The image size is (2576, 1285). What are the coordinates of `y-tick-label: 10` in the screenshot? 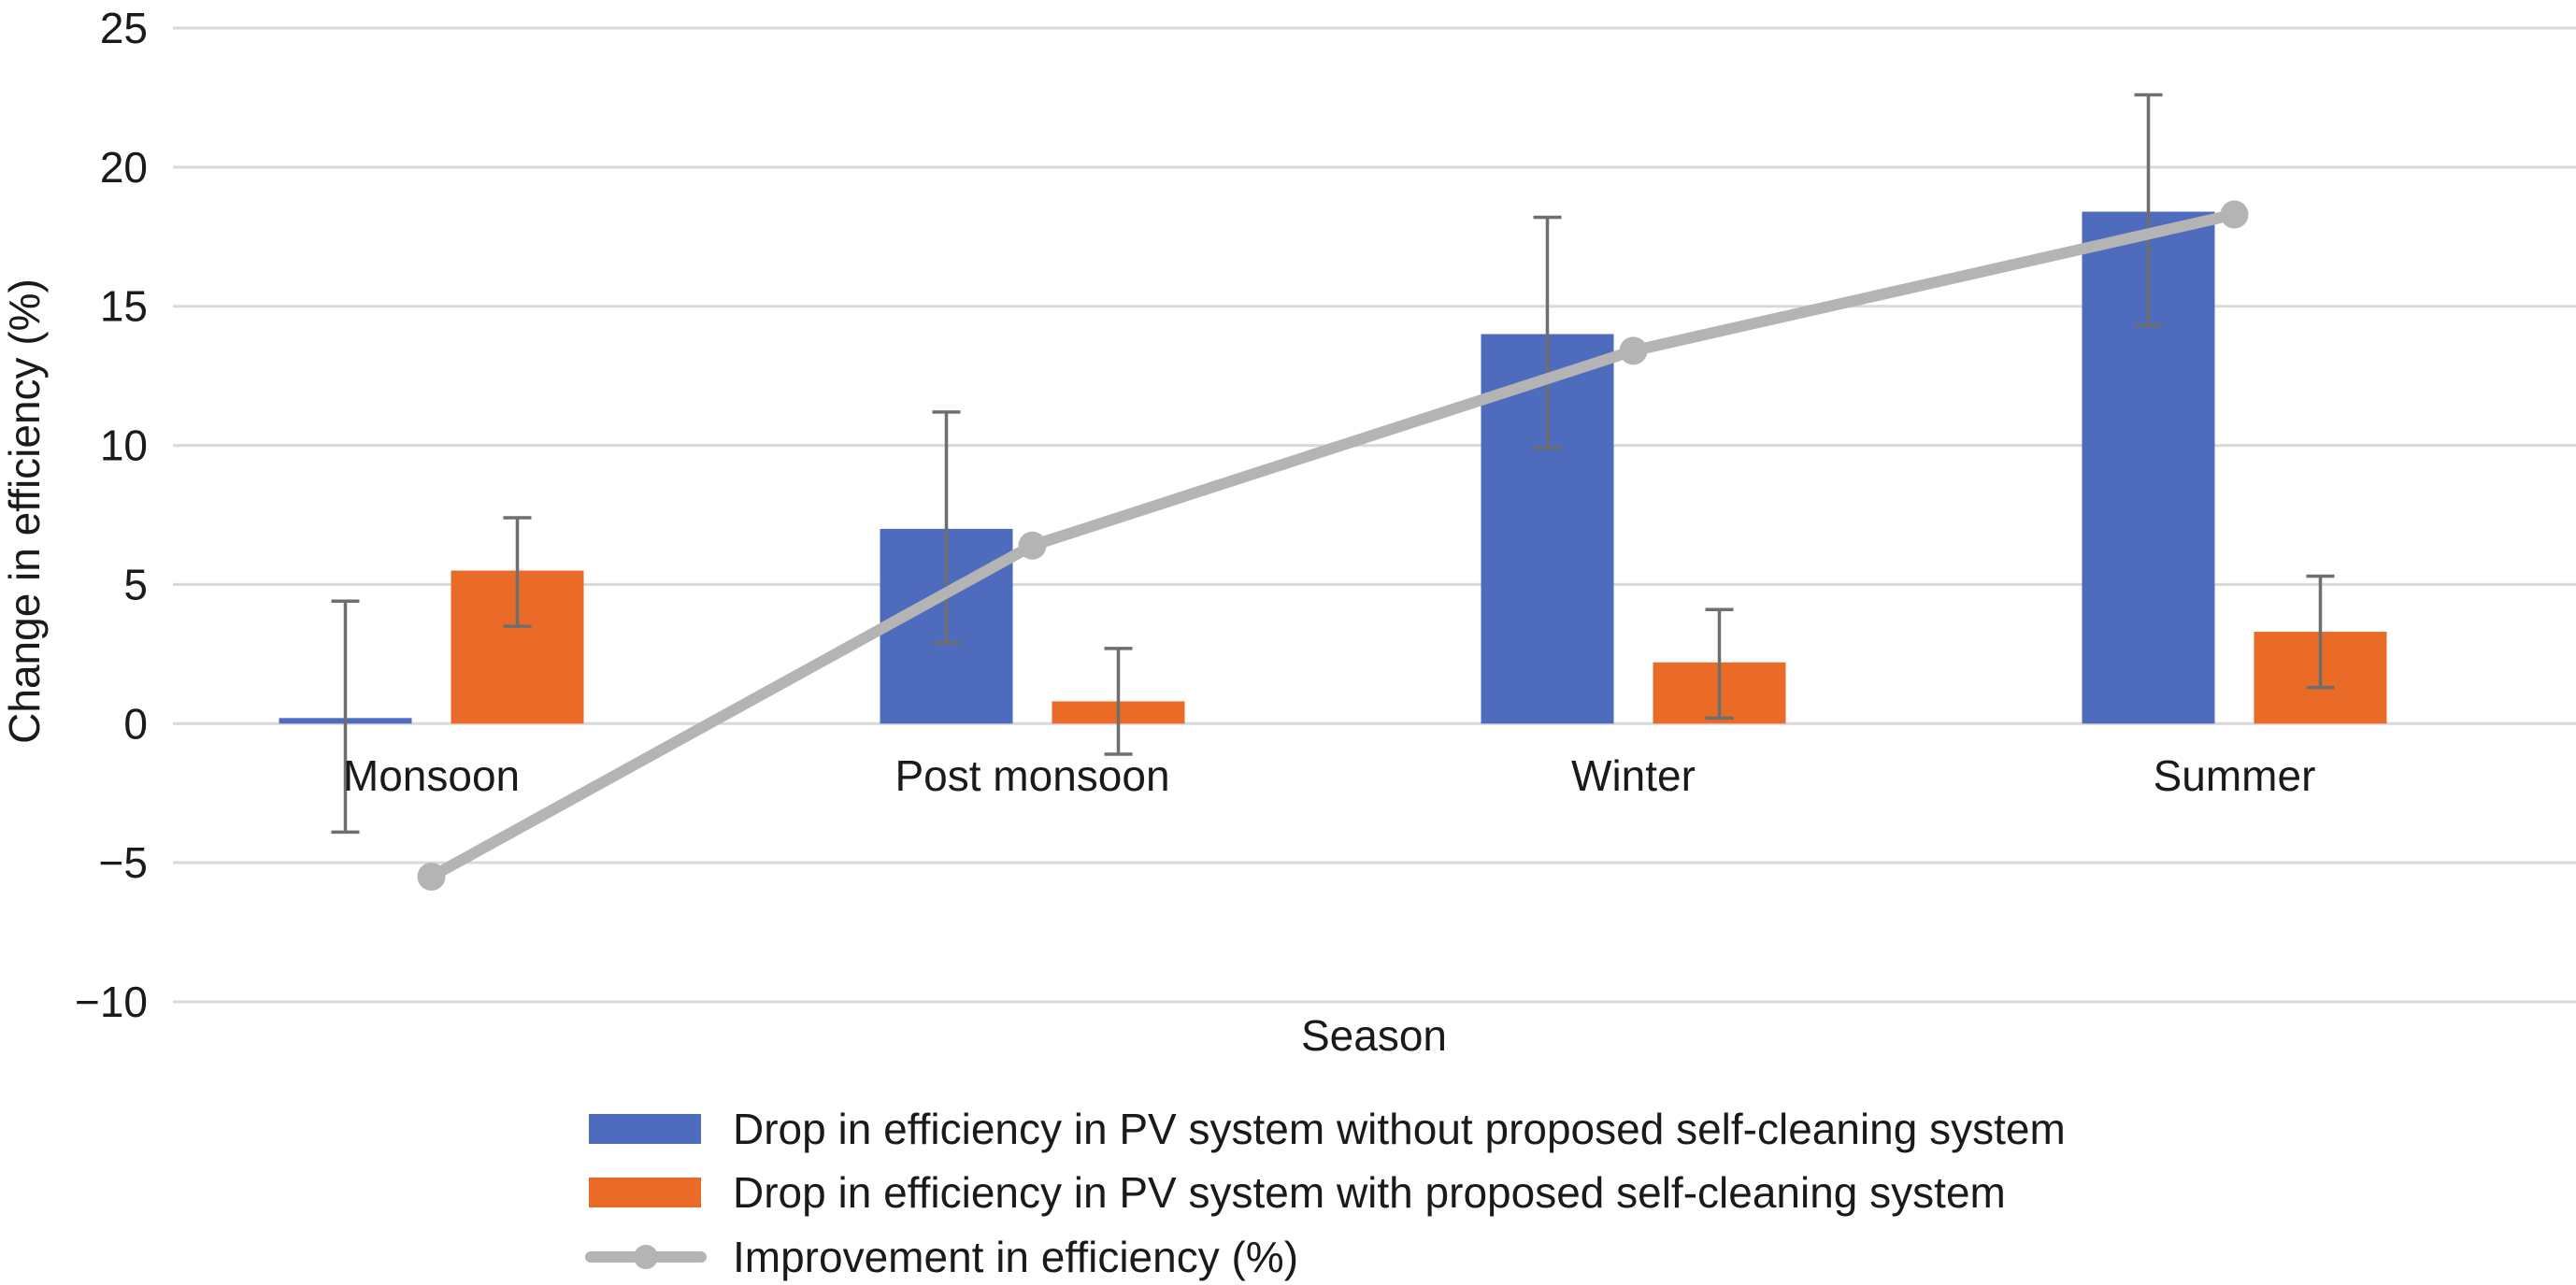 It's located at (124, 445).